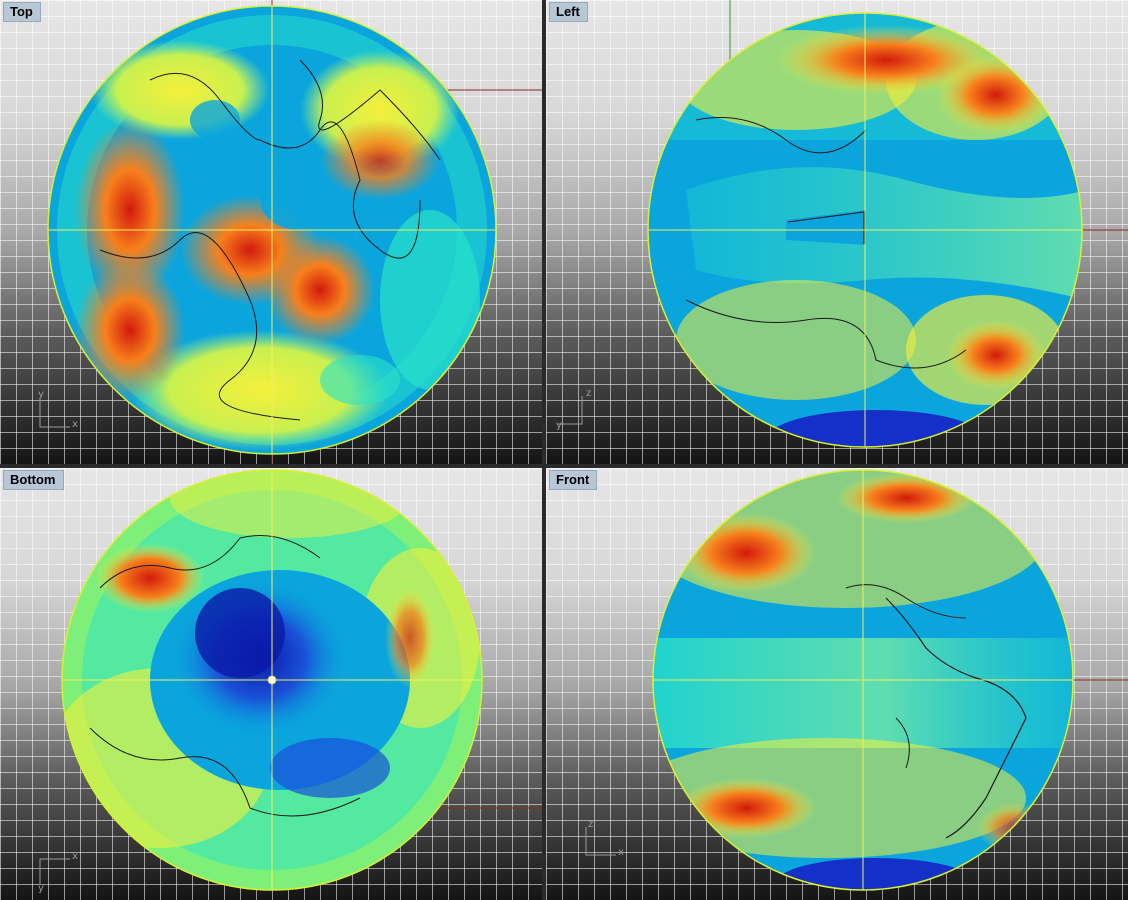 The image size is (1128, 900). Describe the element at coordinates (33, 480) in the screenshot. I see `viewport-title-bottom: Bottom` at that location.